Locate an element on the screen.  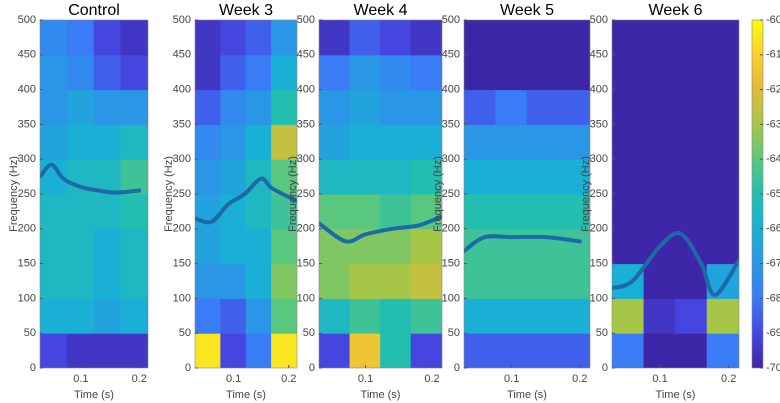
colorbar-tick-label: -70 is located at coordinates (773, 368).